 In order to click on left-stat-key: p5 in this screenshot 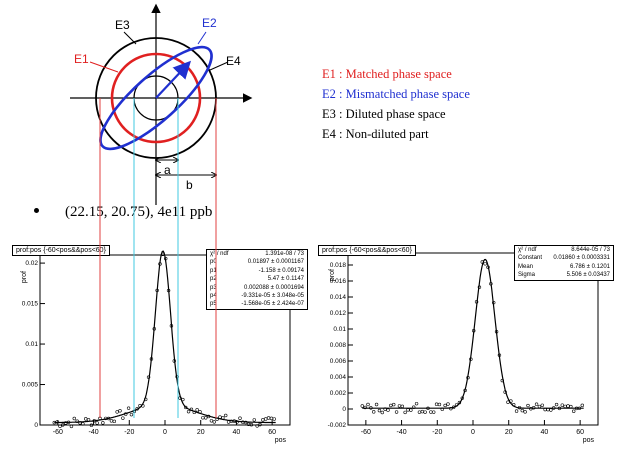, I will do `click(213, 304)`.